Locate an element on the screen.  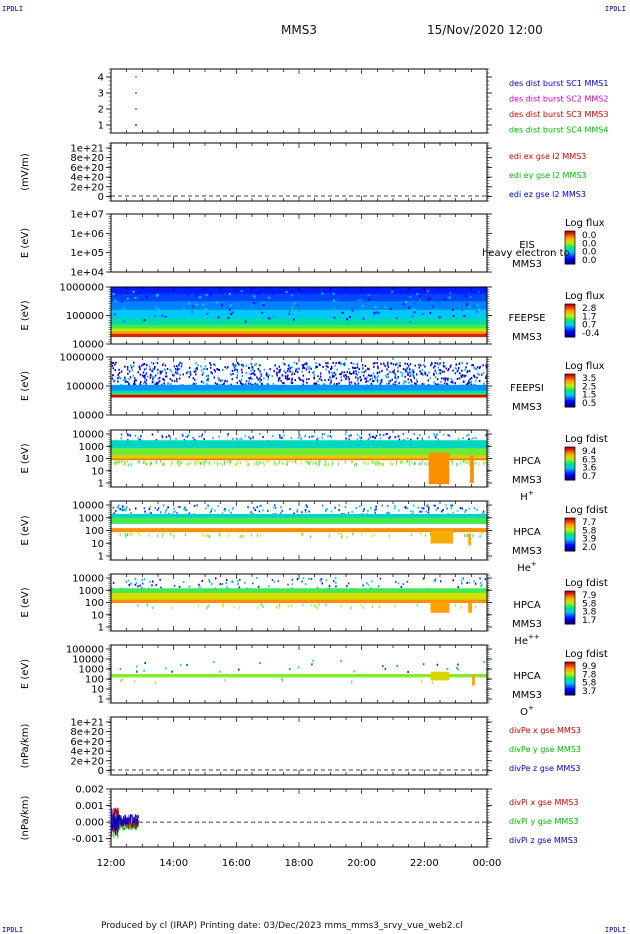
hpca-o-colorbar-tick: 3.7 is located at coordinates (589, 692).